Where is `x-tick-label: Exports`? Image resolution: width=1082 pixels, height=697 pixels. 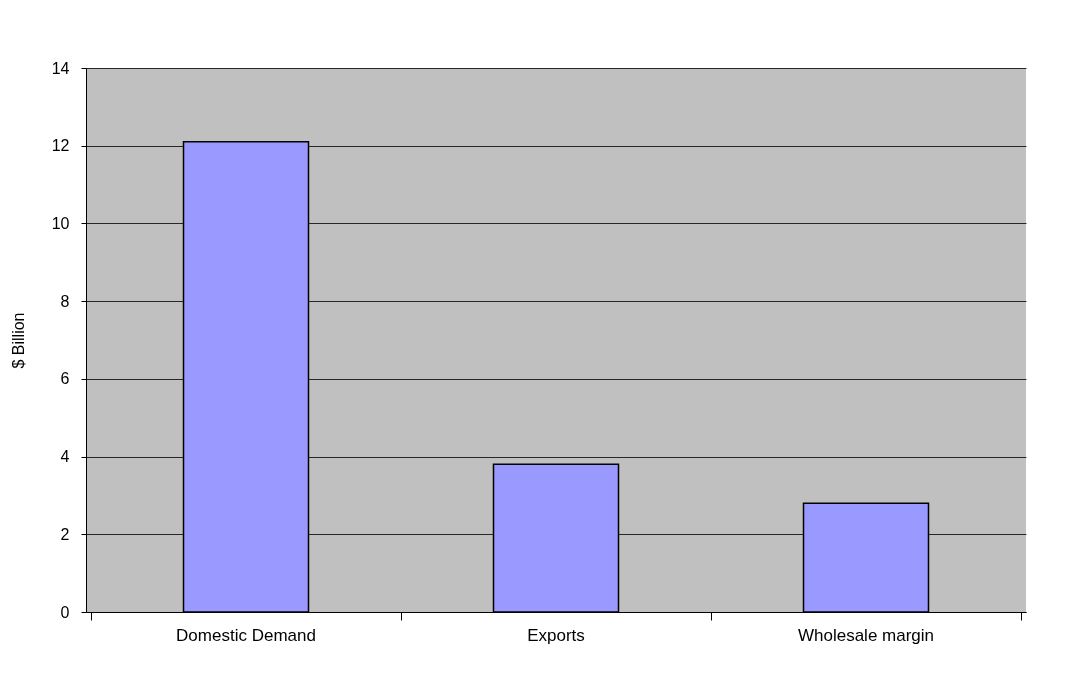
x-tick-label: Exports is located at coordinates (556, 635).